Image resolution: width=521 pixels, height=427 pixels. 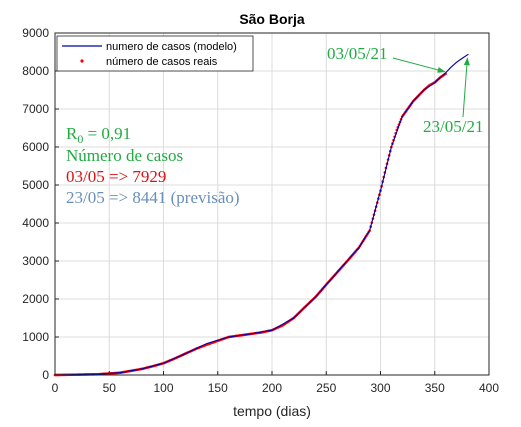 I want to click on annotations: 03/05/21 23/05/21, so click(x=405, y=90).